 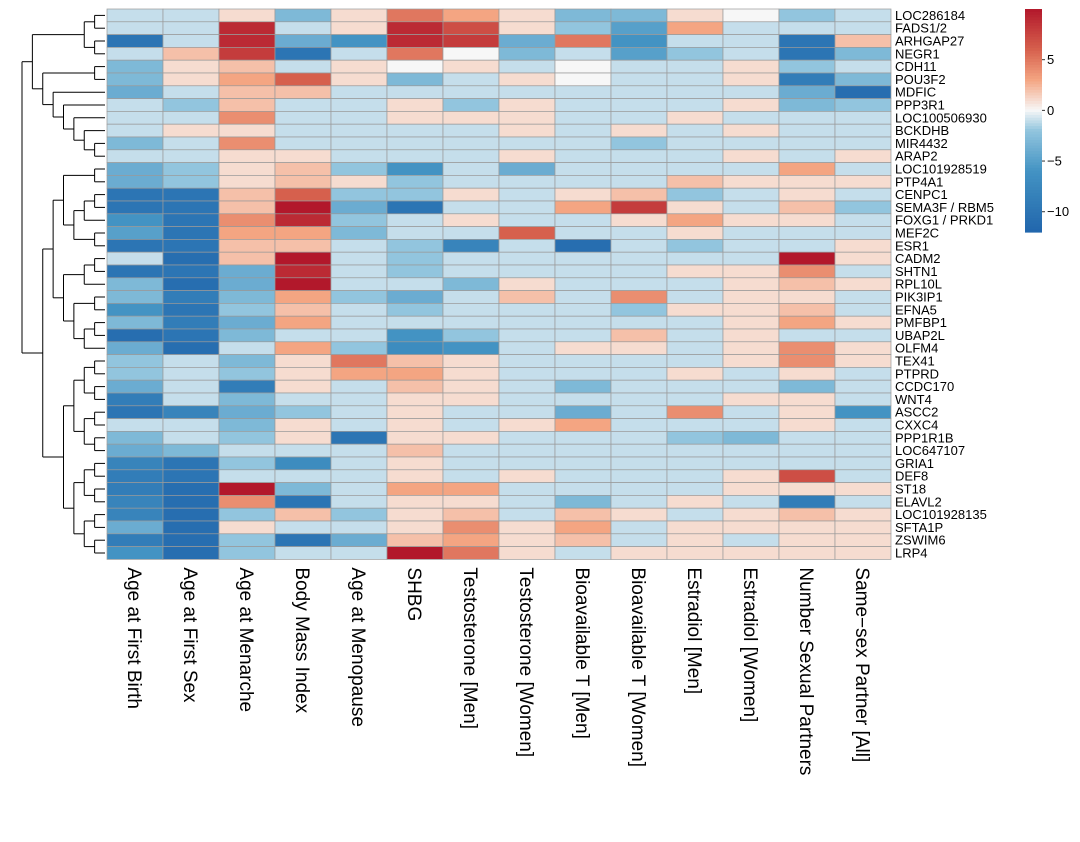 I want to click on row-dendrogram, so click(x=63, y=284).